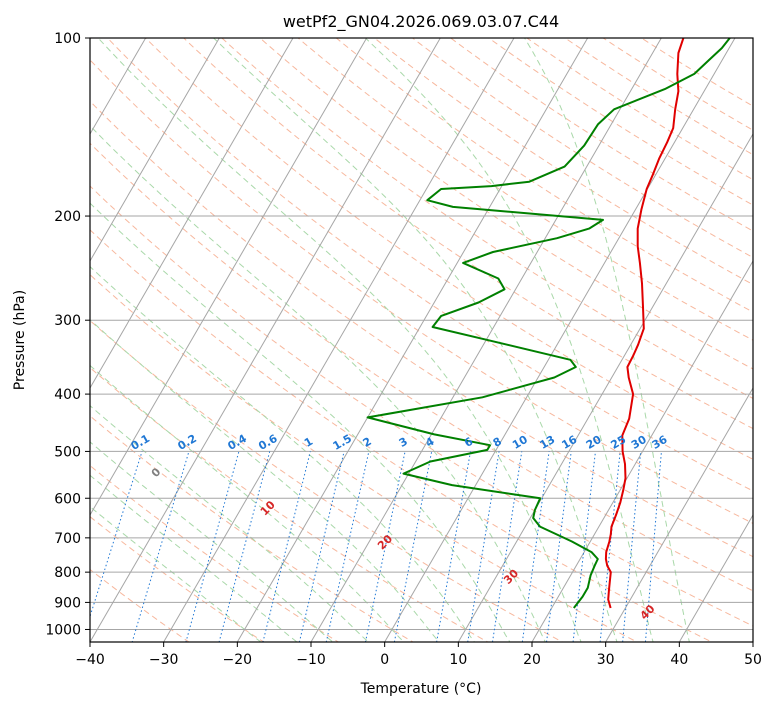 The height and width of the screenshot is (708, 775). What do you see at coordinates (67, 539) in the screenshot?
I see `y-tick-label: 700` at bounding box center [67, 539].